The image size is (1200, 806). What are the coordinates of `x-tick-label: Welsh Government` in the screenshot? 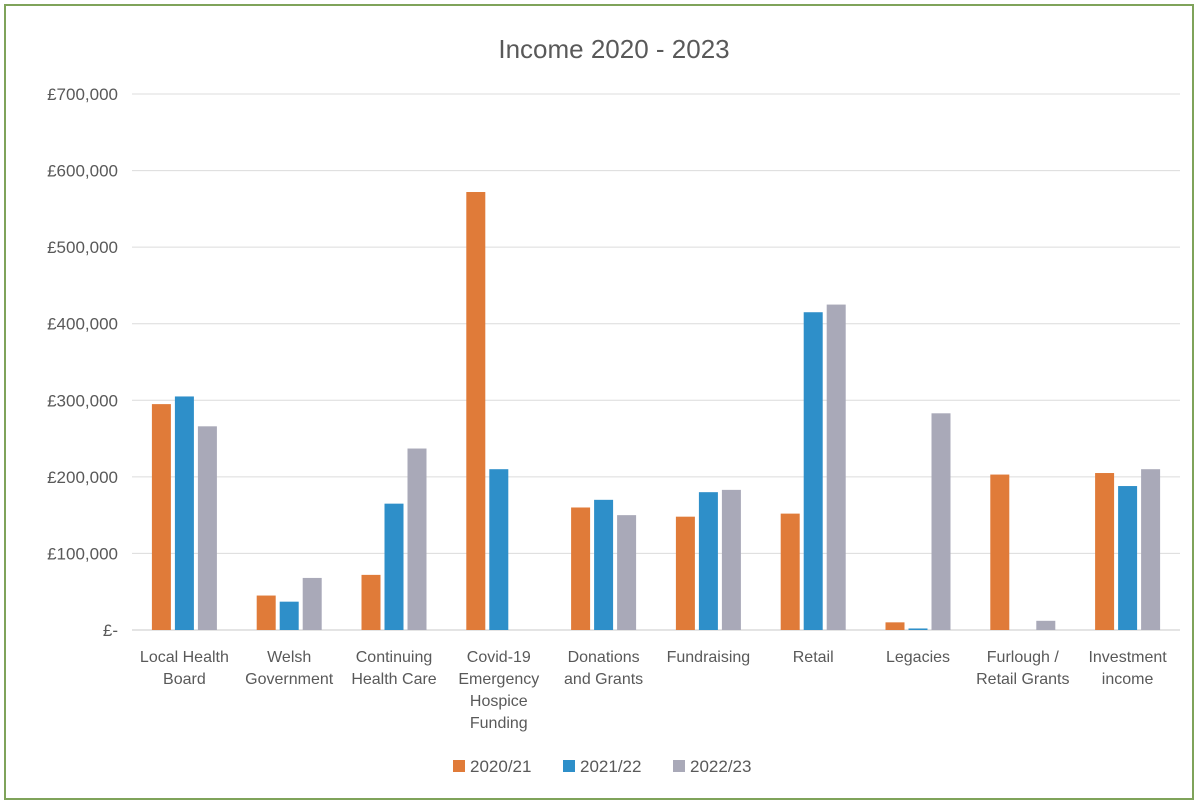 It's located at (289, 668).